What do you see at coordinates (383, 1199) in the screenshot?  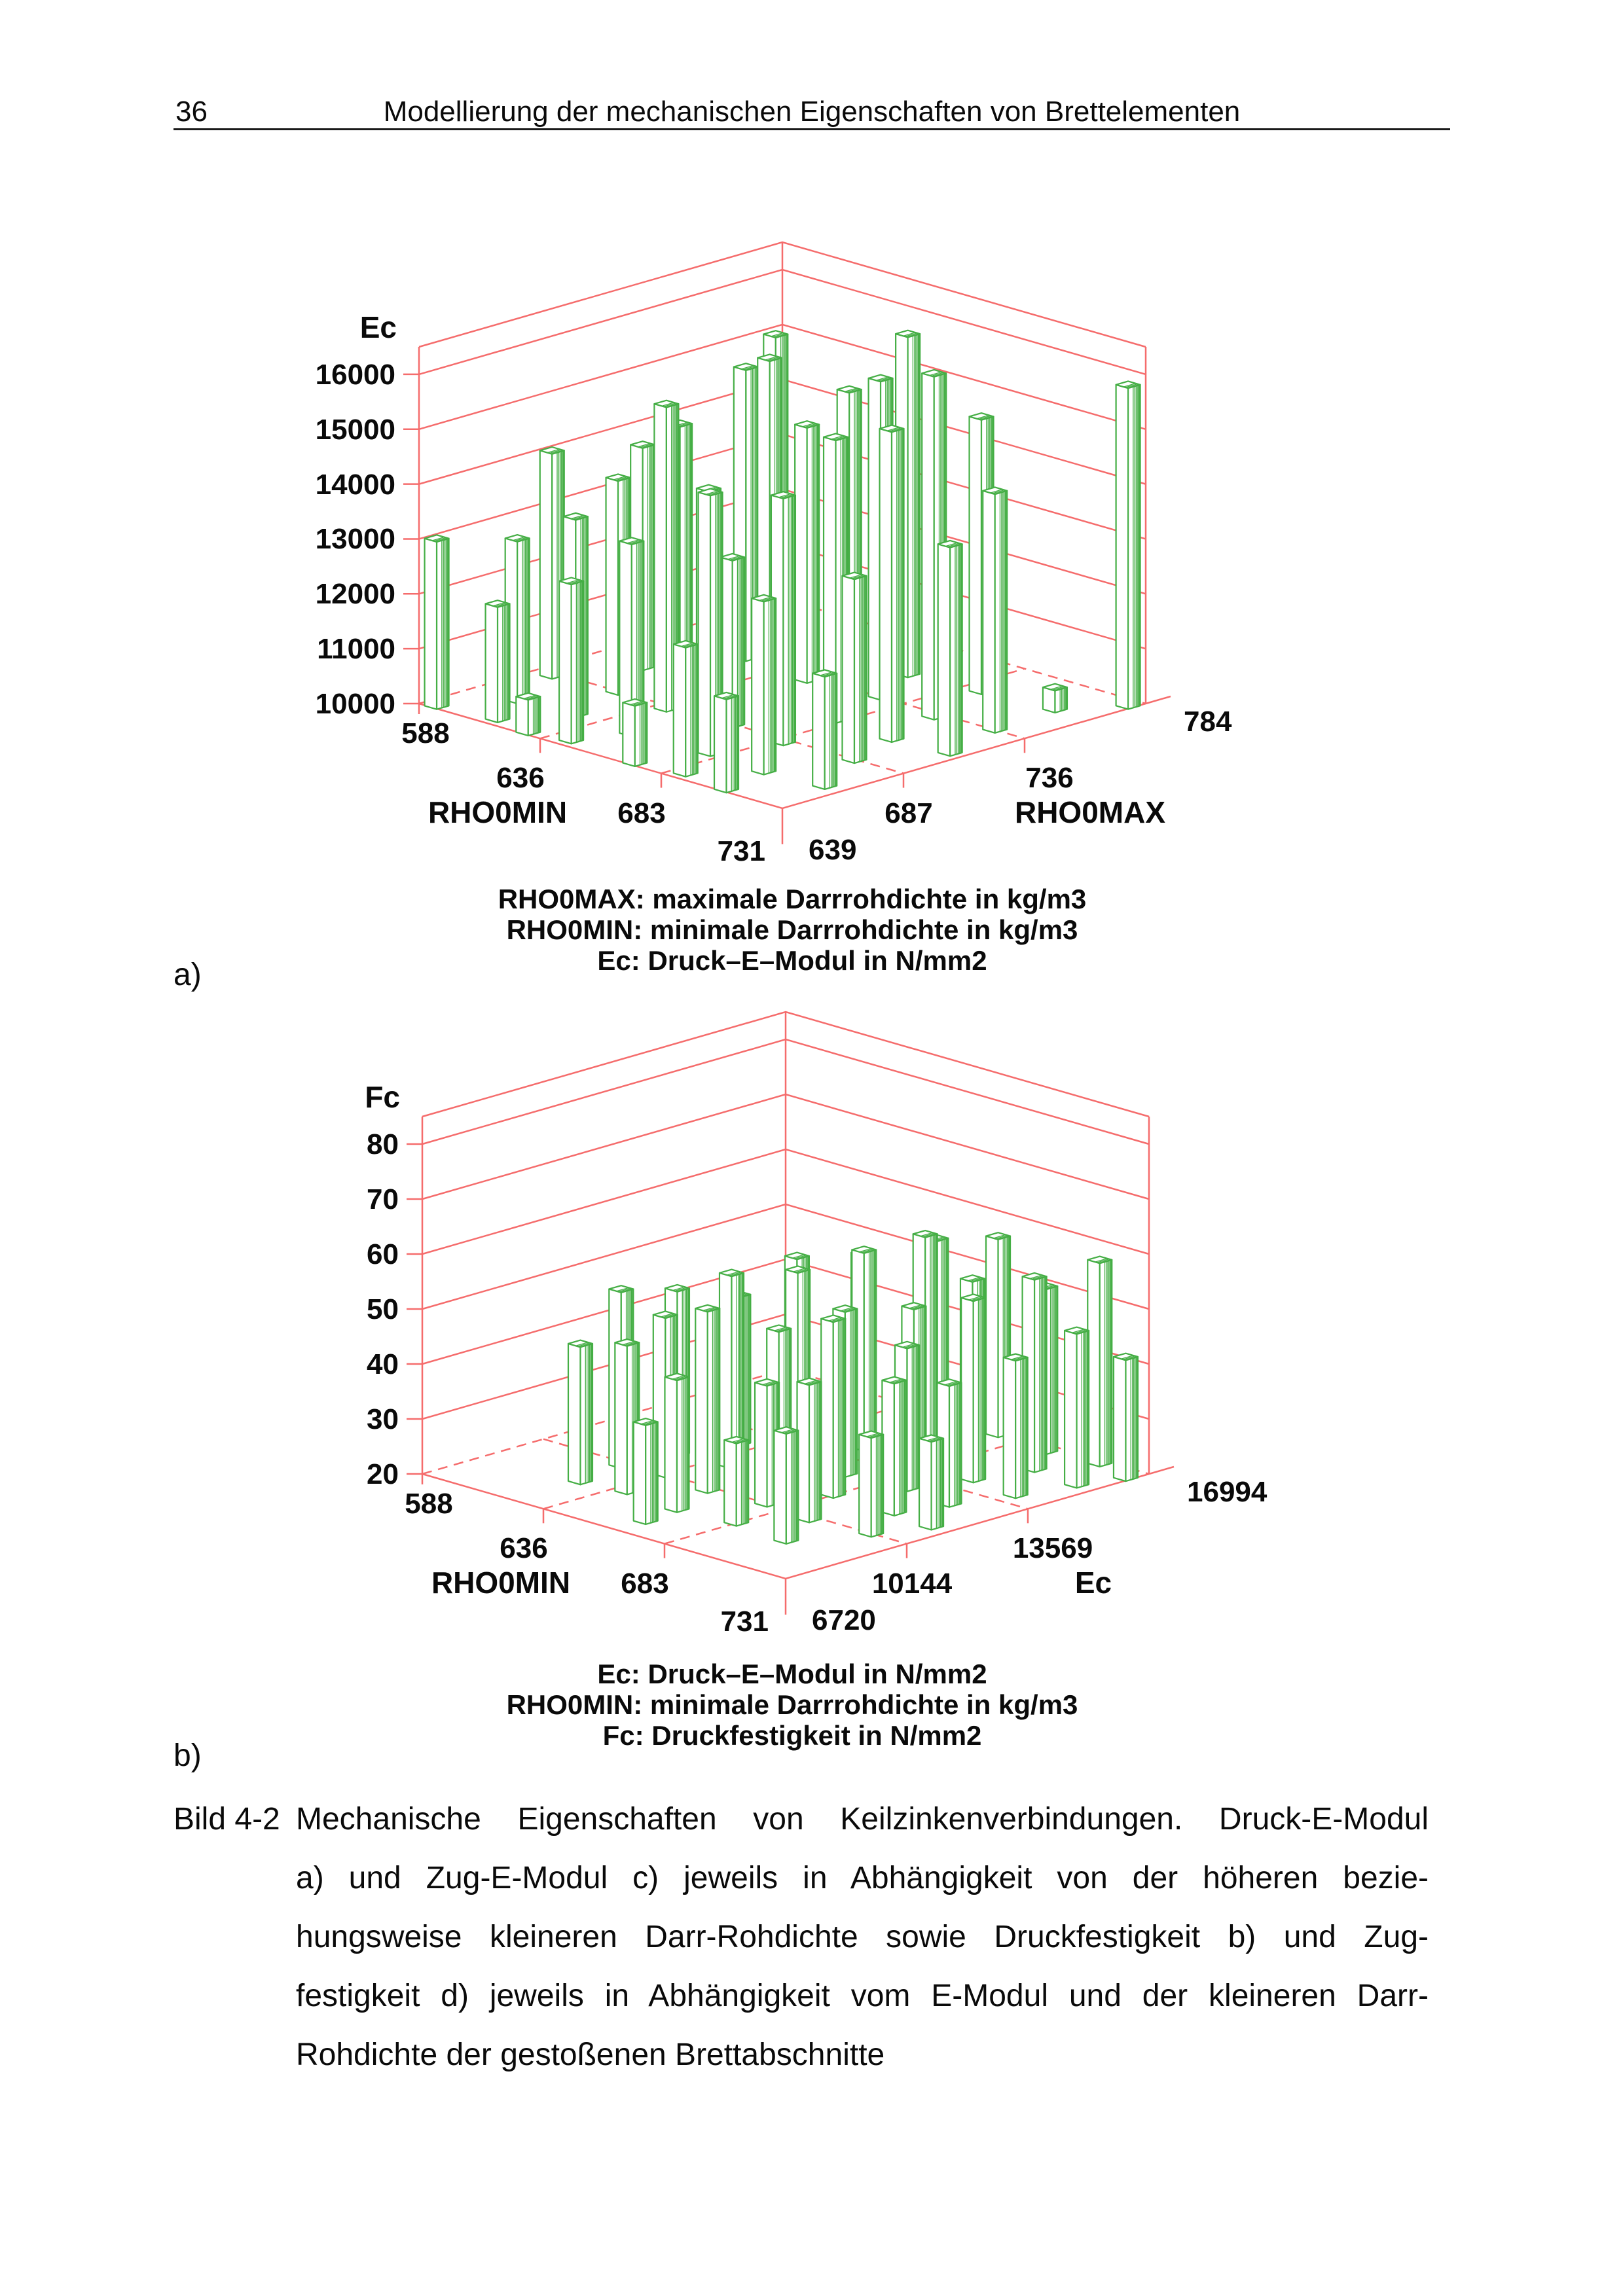 I see `svg-text: 70` at bounding box center [383, 1199].